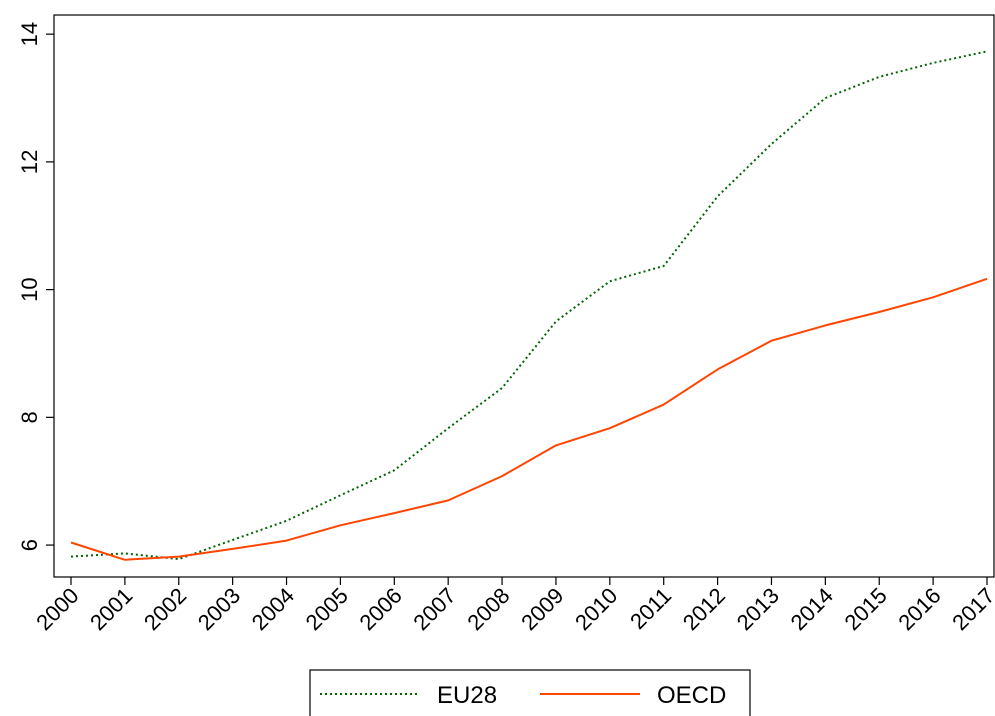  What do you see at coordinates (704, 609) in the screenshot?
I see `x-tick-label: 2012` at bounding box center [704, 609].